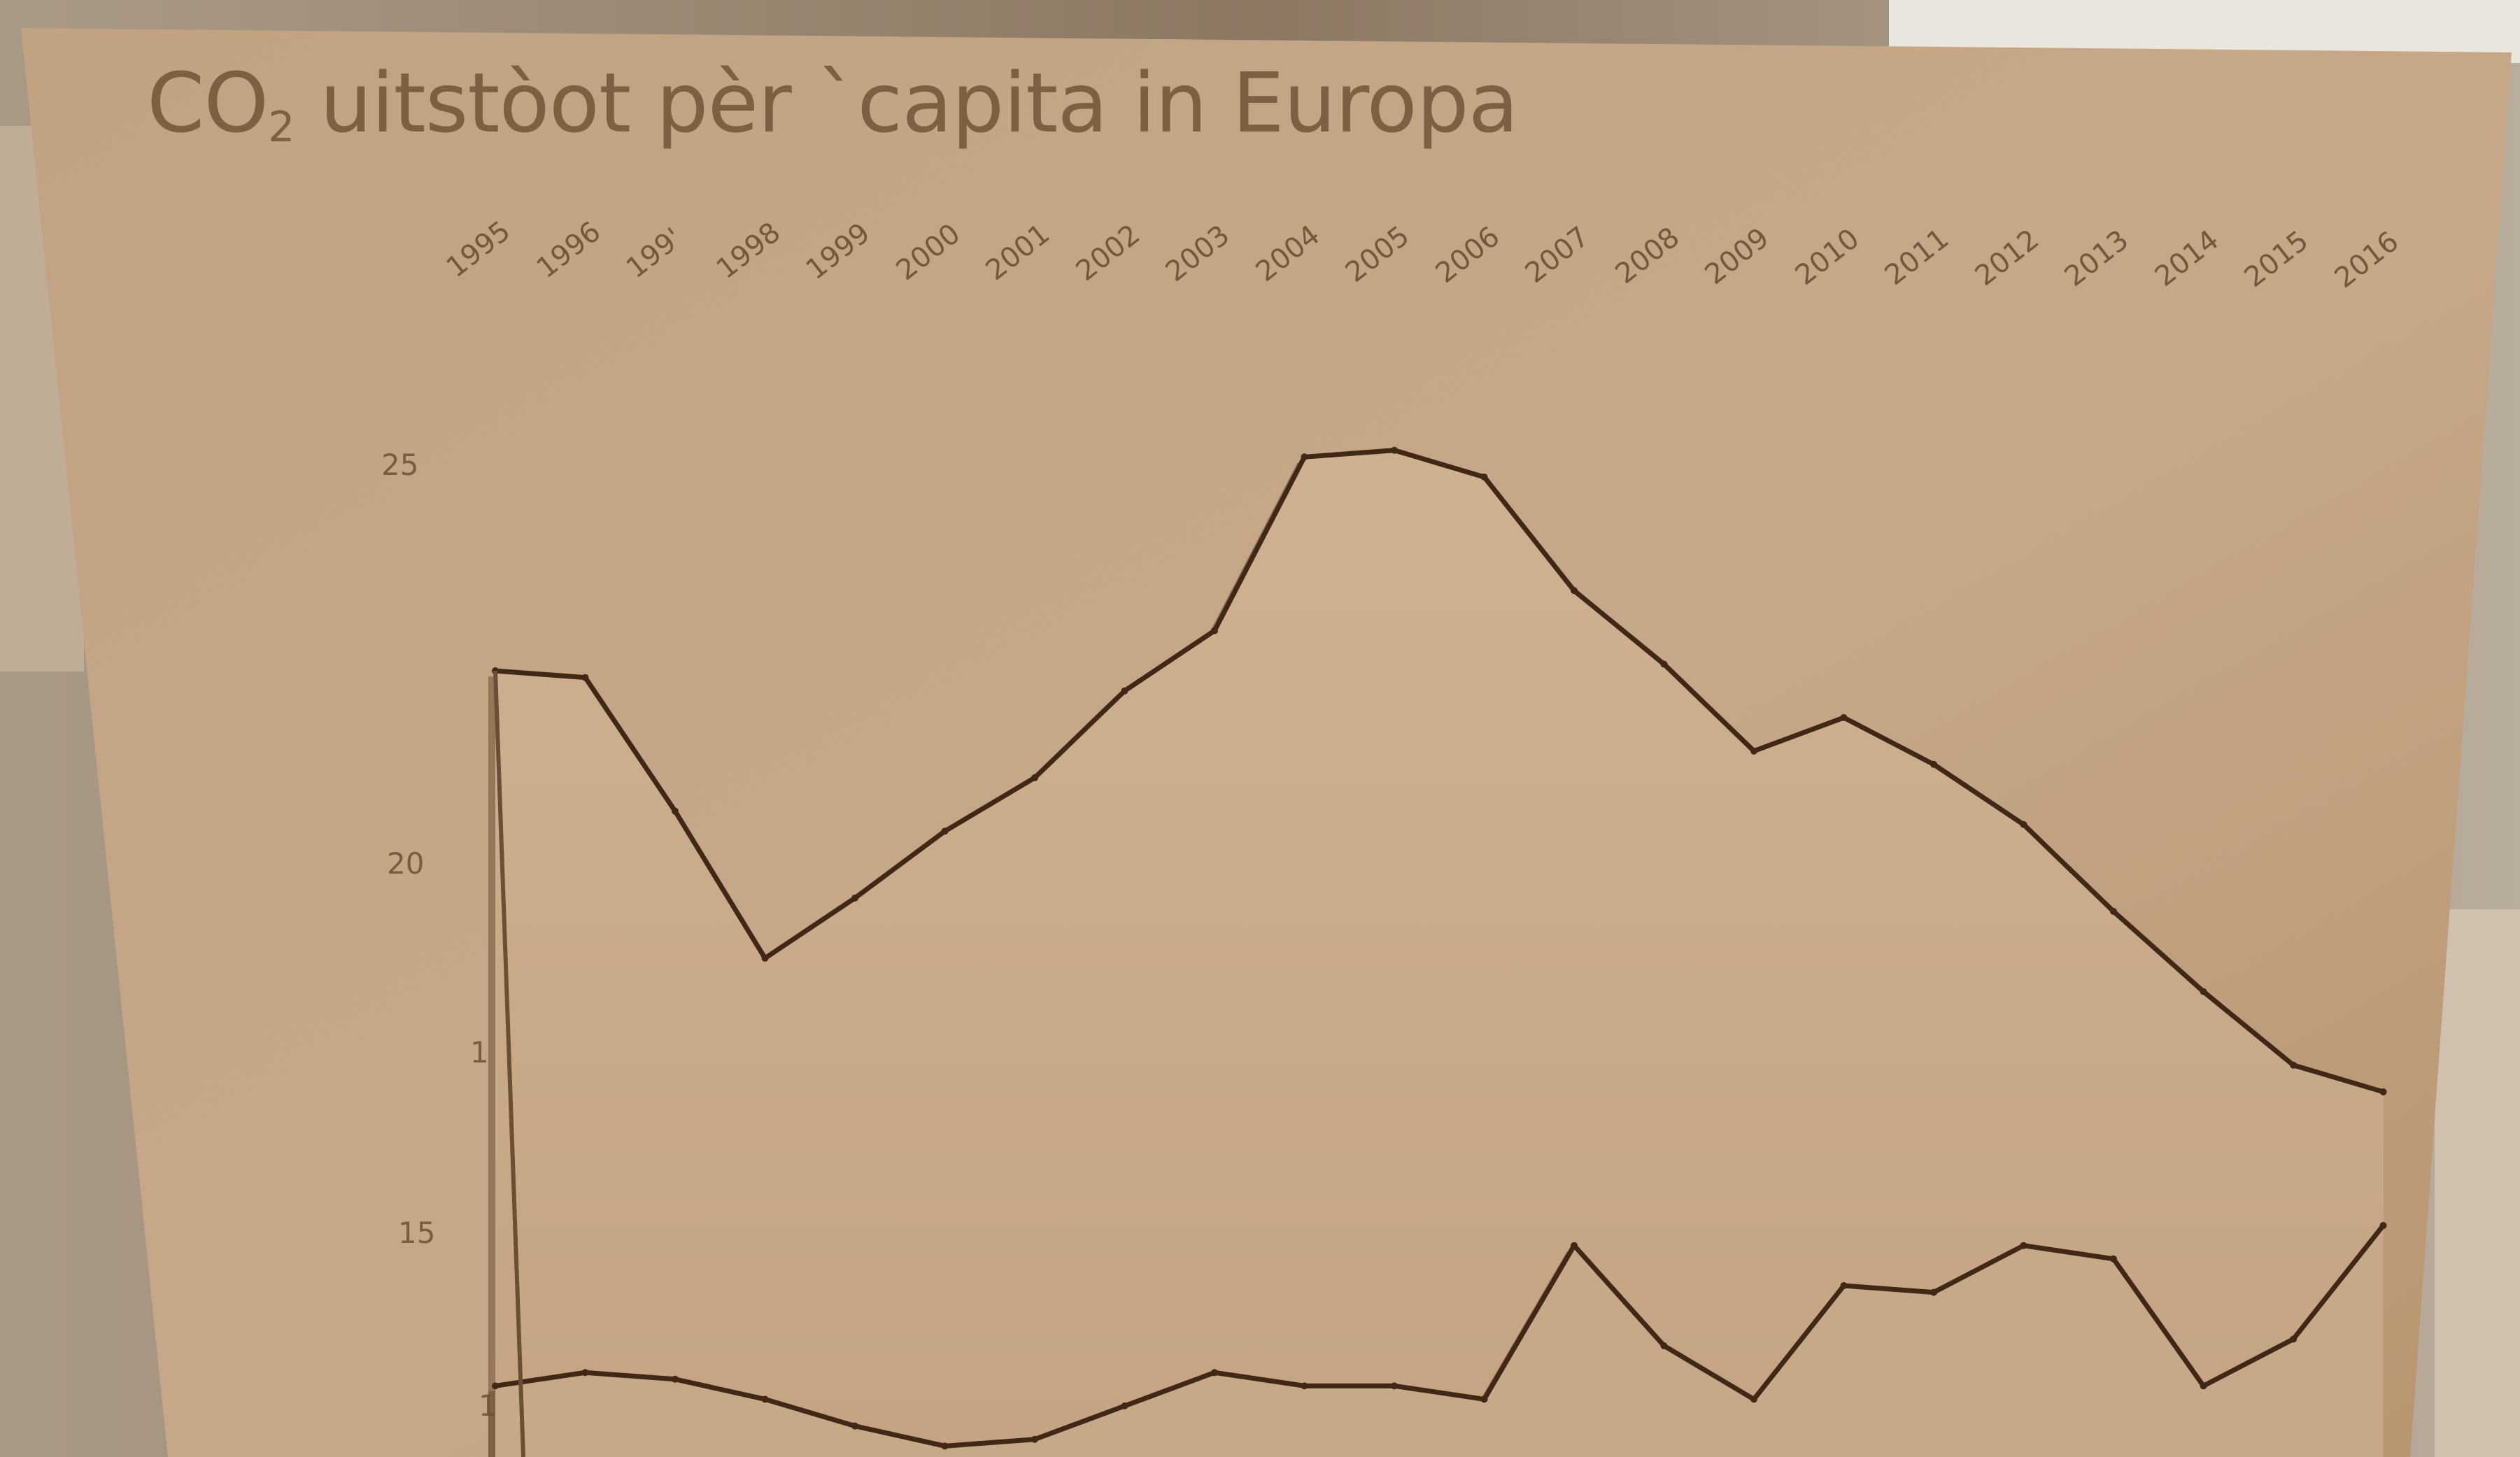 Image resolution: width=2520 pixels, height=1457 pixels. What do you see at coordinates (1754, 751) in the screenshot?
I see `data-point-upper-2009` at bounding box center [1754, 751].